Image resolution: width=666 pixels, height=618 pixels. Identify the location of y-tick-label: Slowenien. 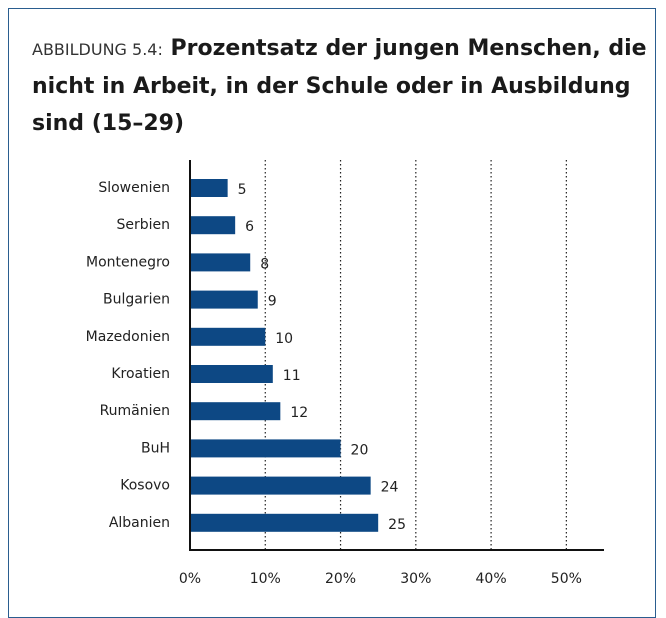
(134, 188).